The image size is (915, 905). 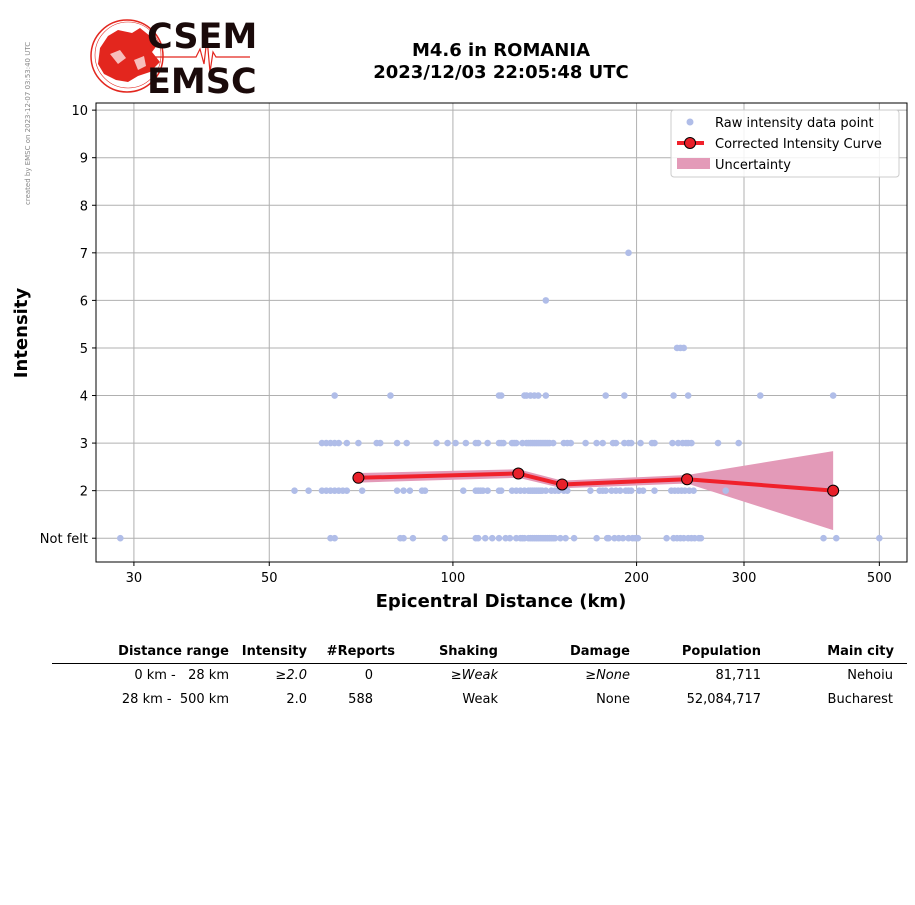 I want to click on legend-raw-marker, so click(x=690, y=122).